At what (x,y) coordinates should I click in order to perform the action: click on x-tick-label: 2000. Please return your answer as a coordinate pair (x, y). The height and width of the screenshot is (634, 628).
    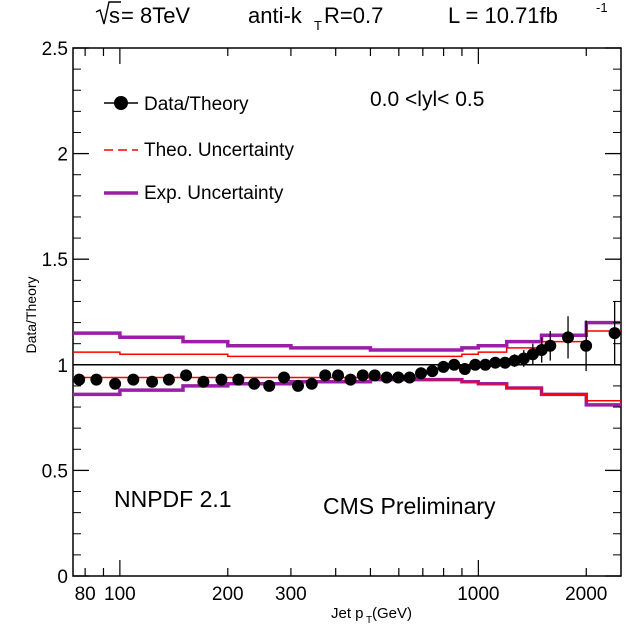
    Looking at the image, I should click on (586, 594).